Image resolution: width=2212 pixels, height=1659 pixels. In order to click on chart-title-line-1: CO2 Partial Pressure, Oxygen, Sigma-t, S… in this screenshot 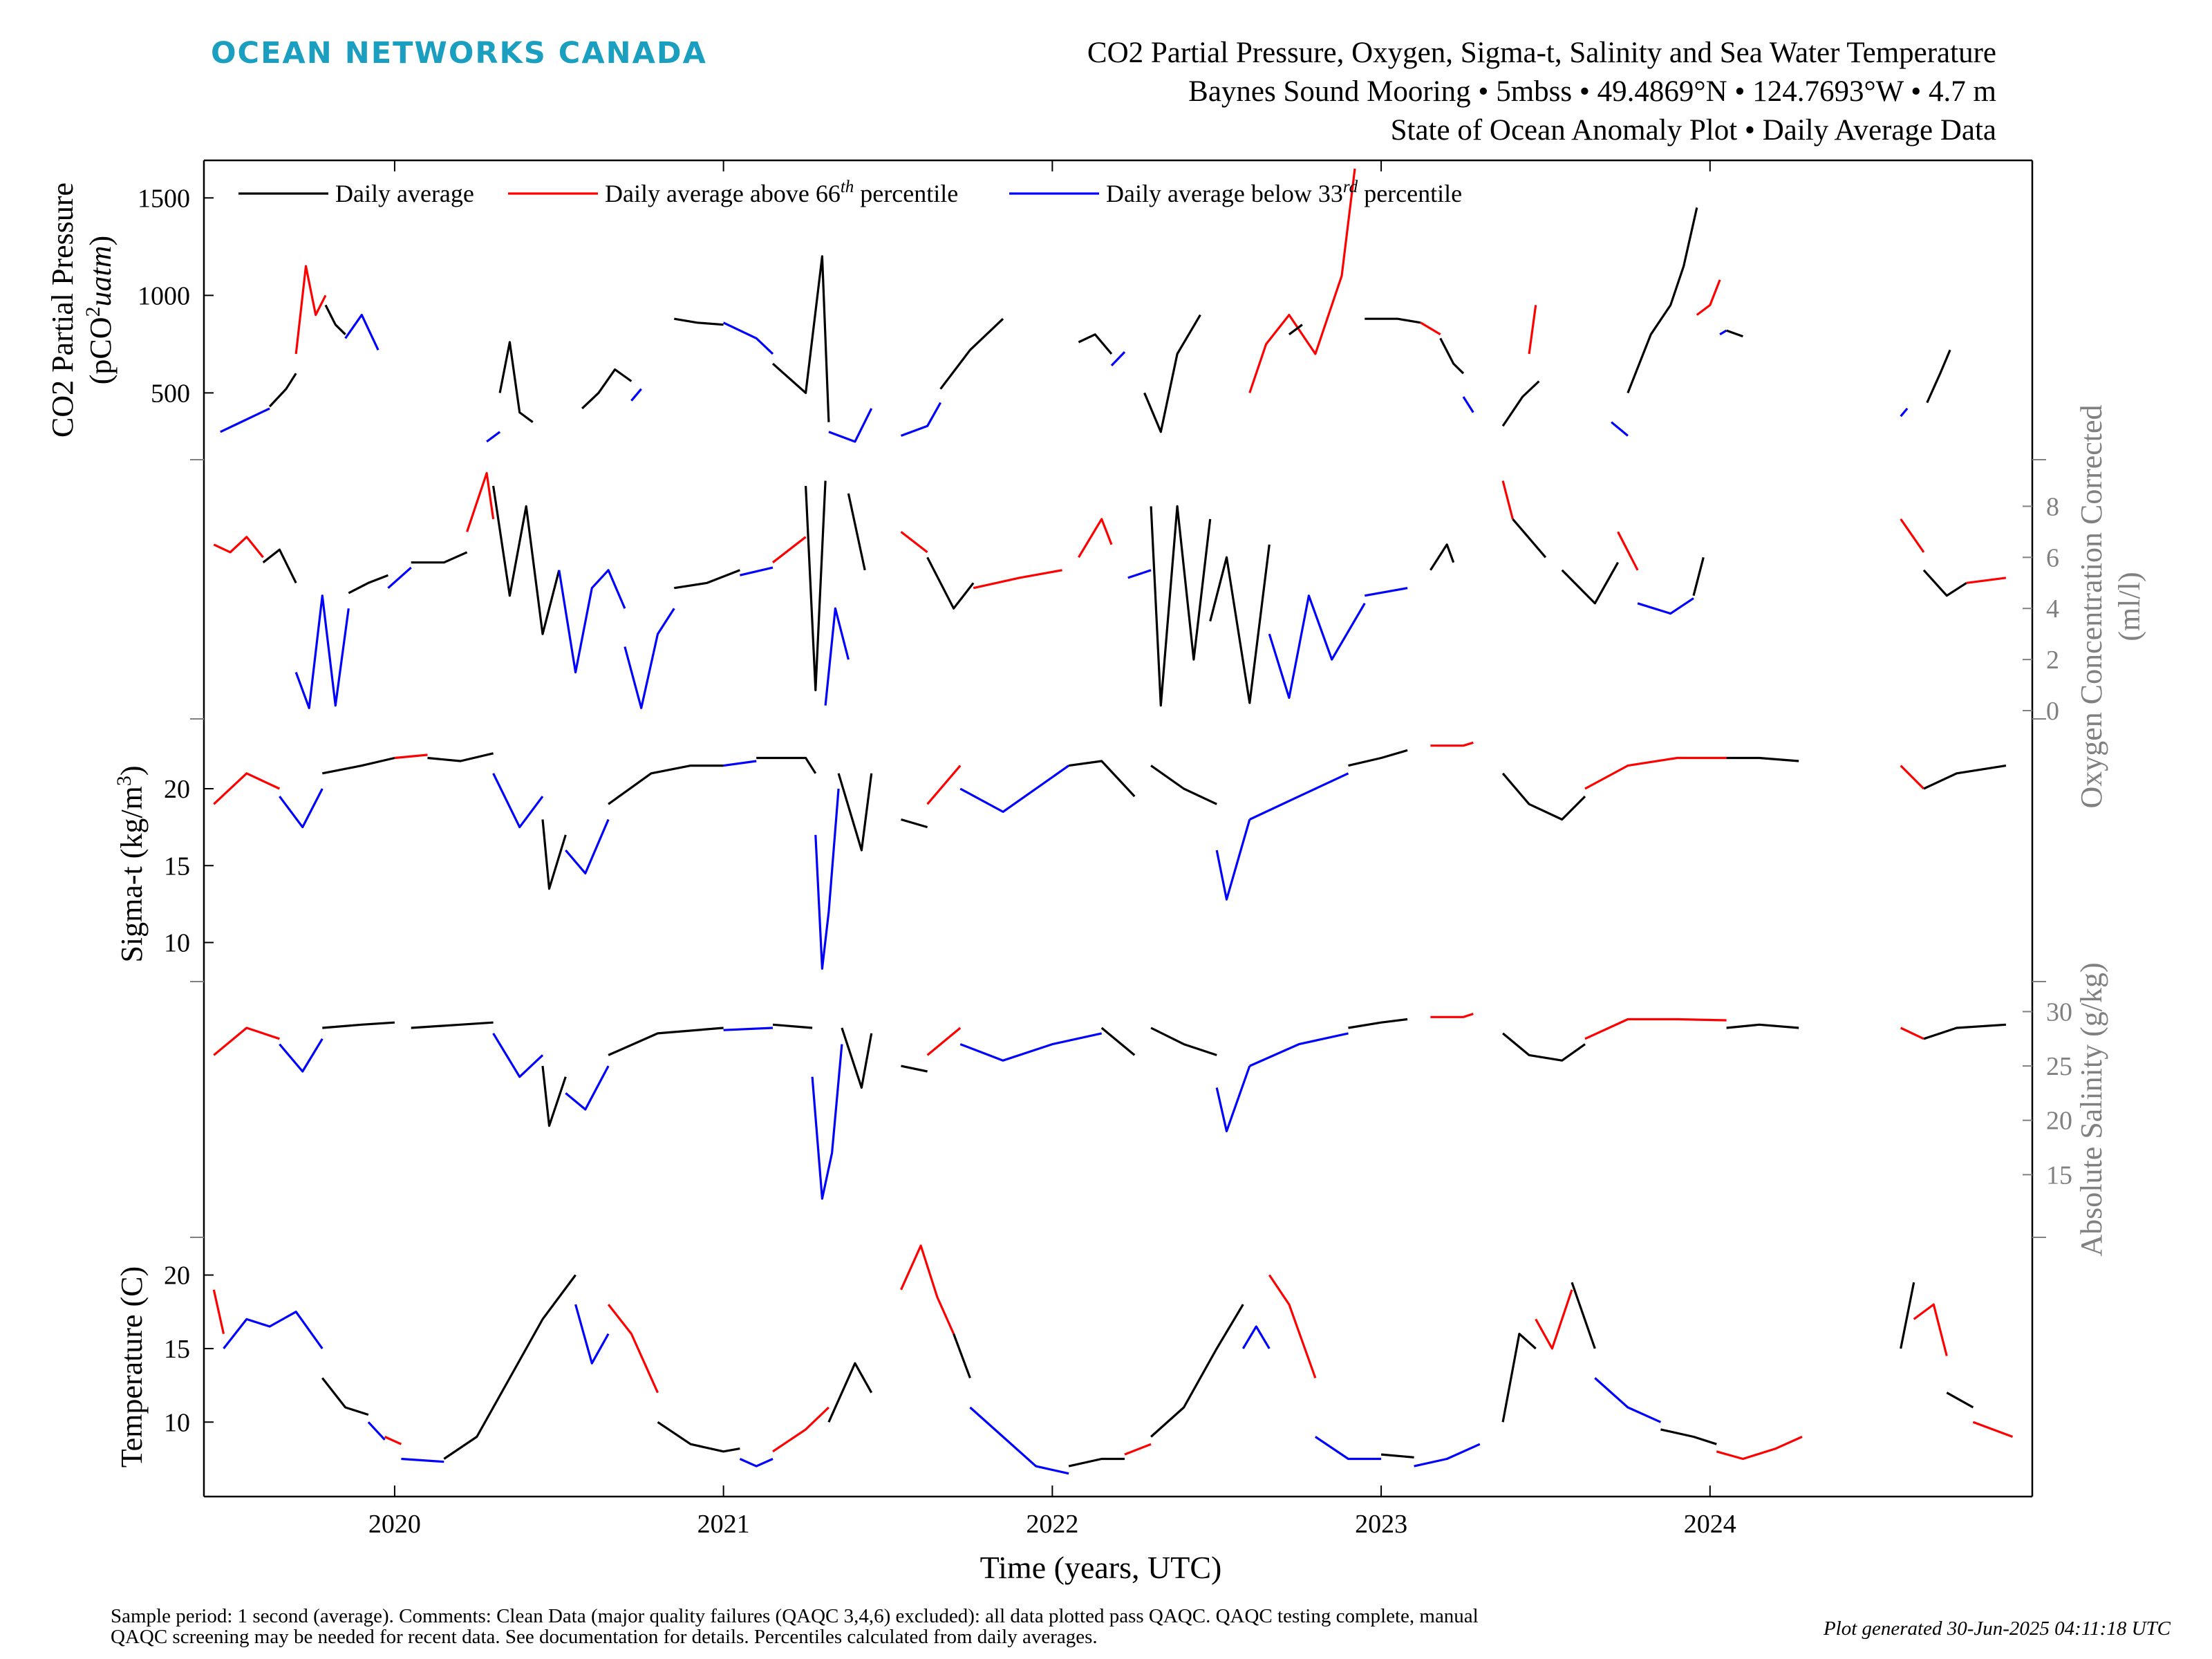, I will do `click(1541, 53)`.